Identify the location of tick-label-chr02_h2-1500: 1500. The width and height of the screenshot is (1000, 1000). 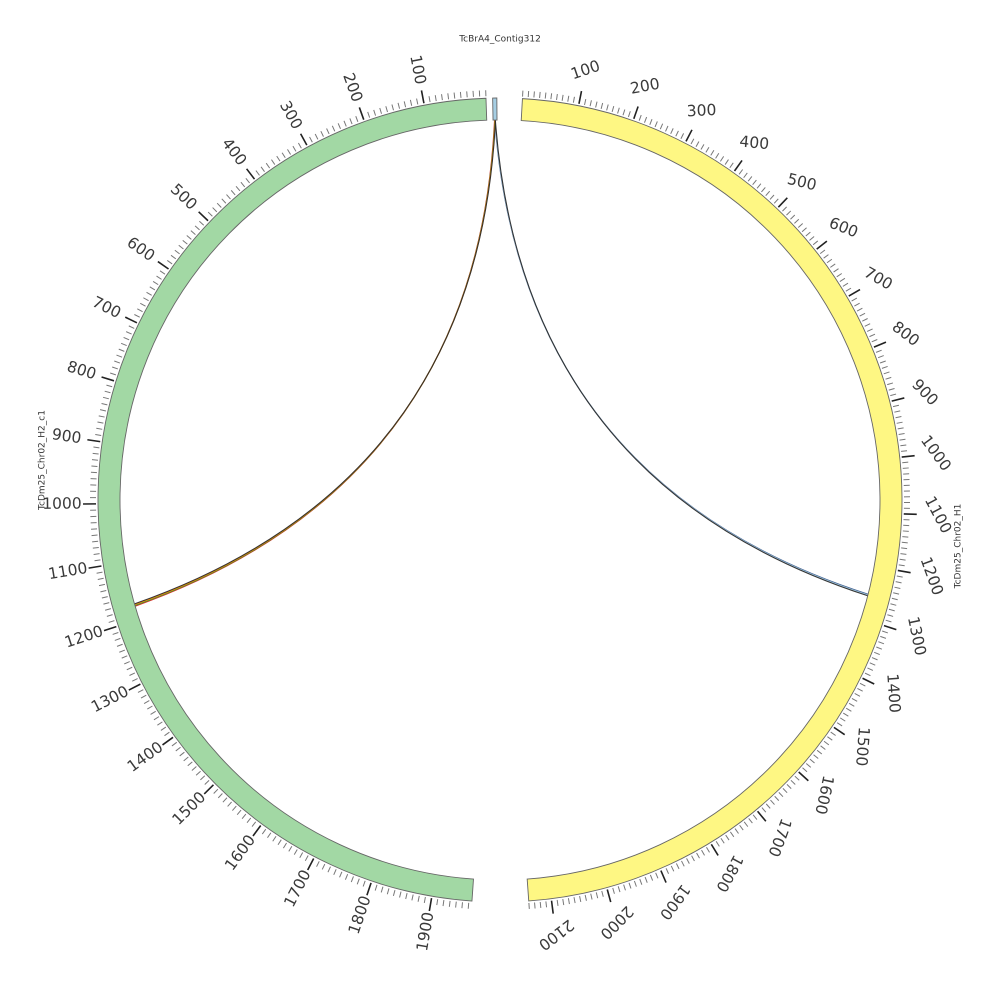
(189, 808).